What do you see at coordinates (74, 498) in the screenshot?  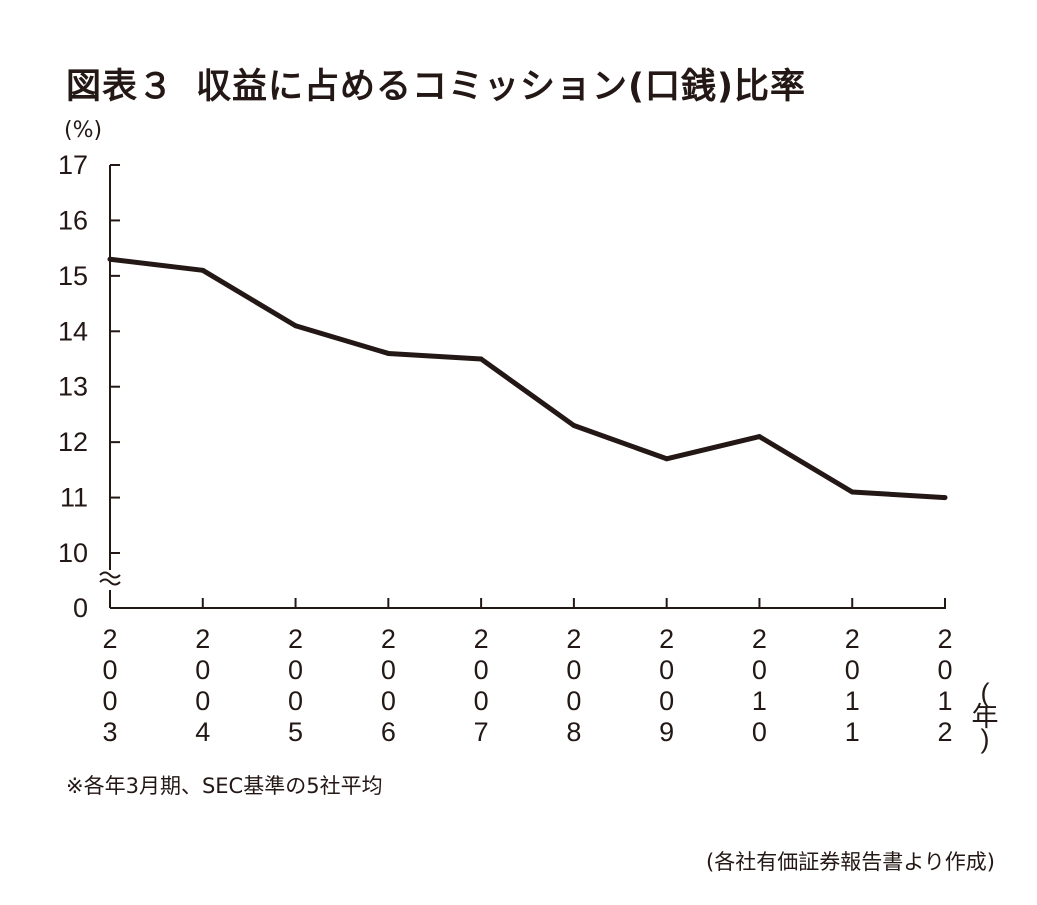 I see `y-tick-label-11: 11` at bounding box center [74, 498].